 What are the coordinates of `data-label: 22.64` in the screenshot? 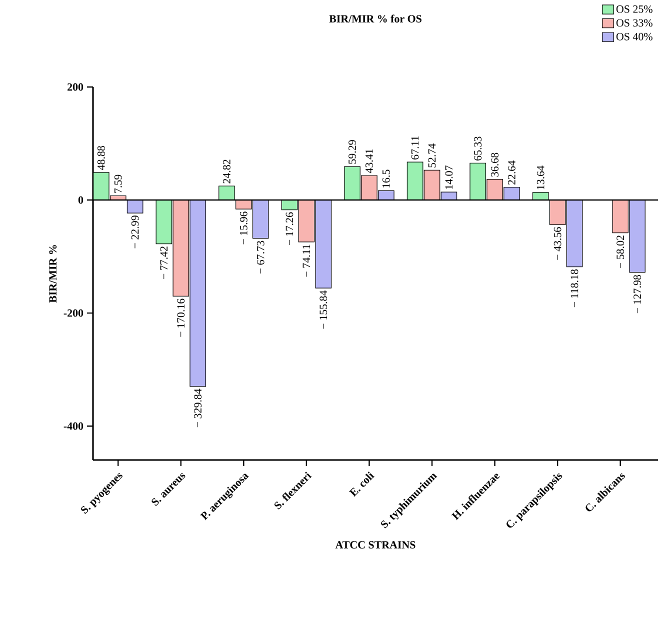 It's located at (512, 172).